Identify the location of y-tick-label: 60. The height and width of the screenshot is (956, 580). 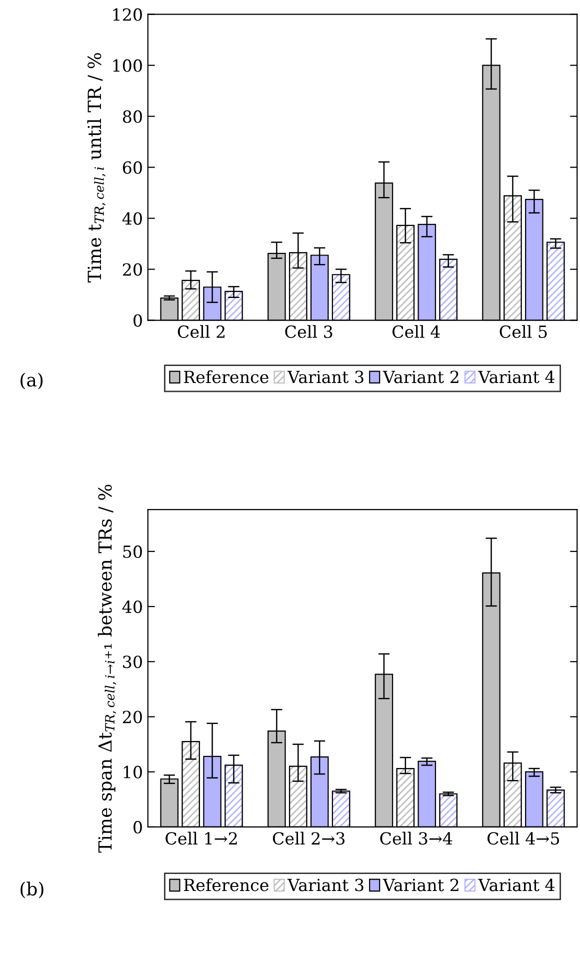
(132, 167).